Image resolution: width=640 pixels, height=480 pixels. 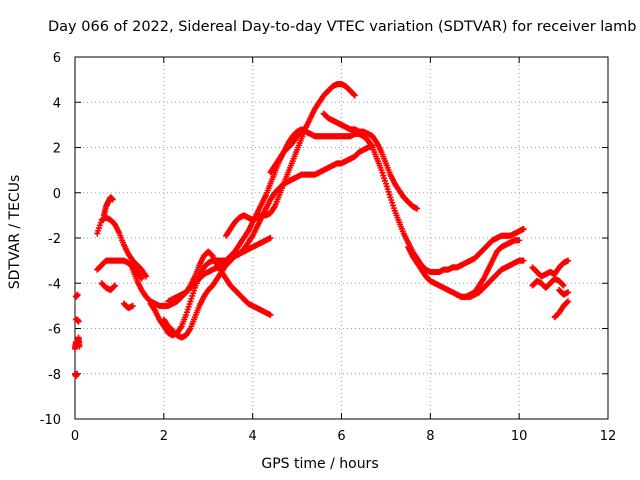 What do you see at coordinates (57, 103) in the screenshot?
I see `y-tick-label: 4` at bounding box center [57, 103].